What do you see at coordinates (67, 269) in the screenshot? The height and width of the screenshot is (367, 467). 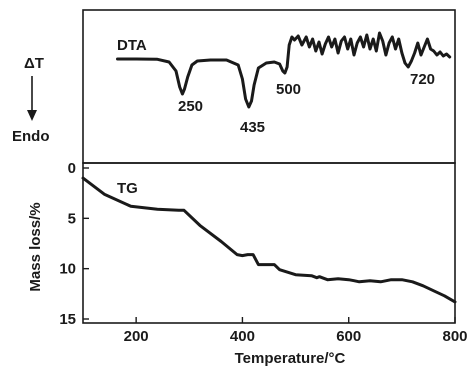 I see `y-tick-label: 10` at bounding box center [67, 269].